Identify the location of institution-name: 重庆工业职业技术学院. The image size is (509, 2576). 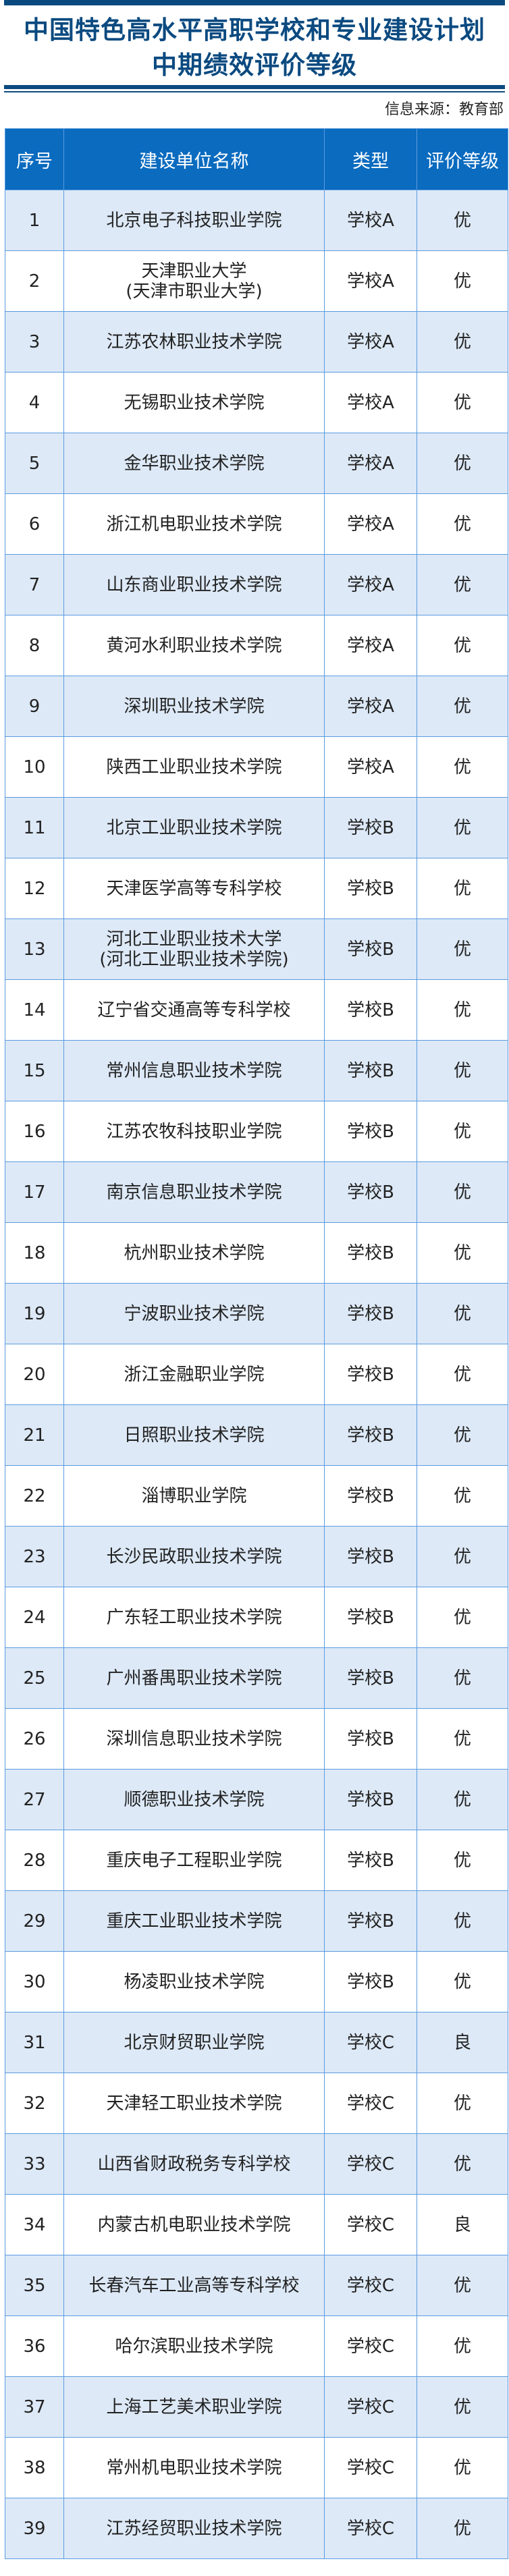
(194, 1921).